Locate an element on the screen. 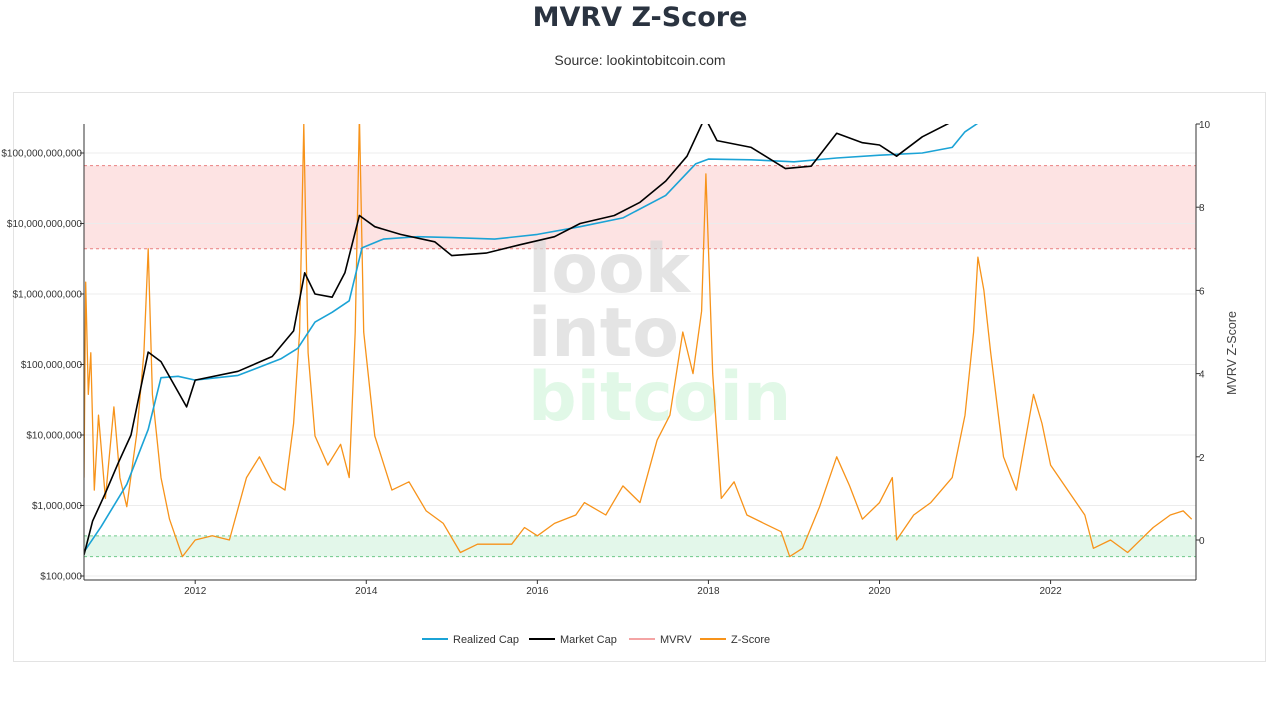 This screenshot has height=706, width=1280. zone-red is located at coordinates (640, 207).